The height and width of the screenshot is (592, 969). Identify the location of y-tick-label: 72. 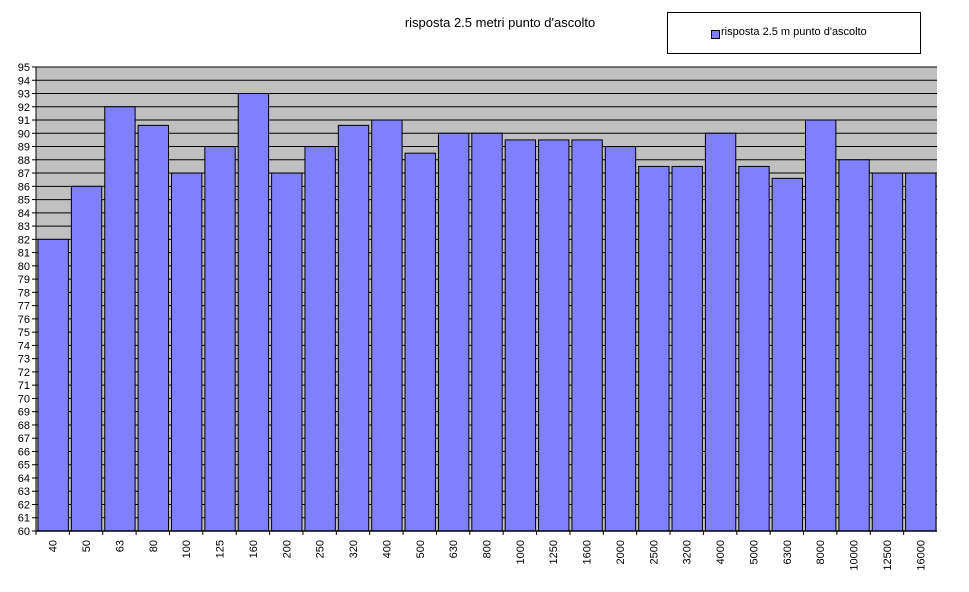
(24, 373).